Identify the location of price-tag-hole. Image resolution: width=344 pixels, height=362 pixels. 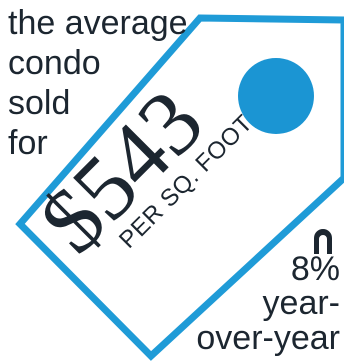
(276, 96).